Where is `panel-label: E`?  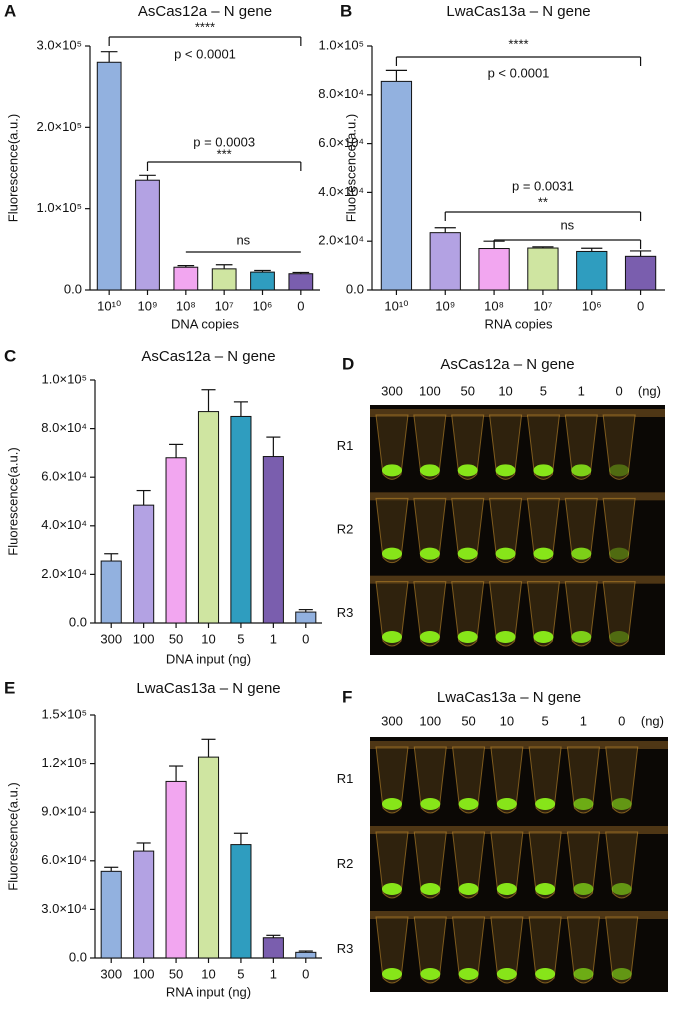 panel-label: E is located at coordinates (9, 687).